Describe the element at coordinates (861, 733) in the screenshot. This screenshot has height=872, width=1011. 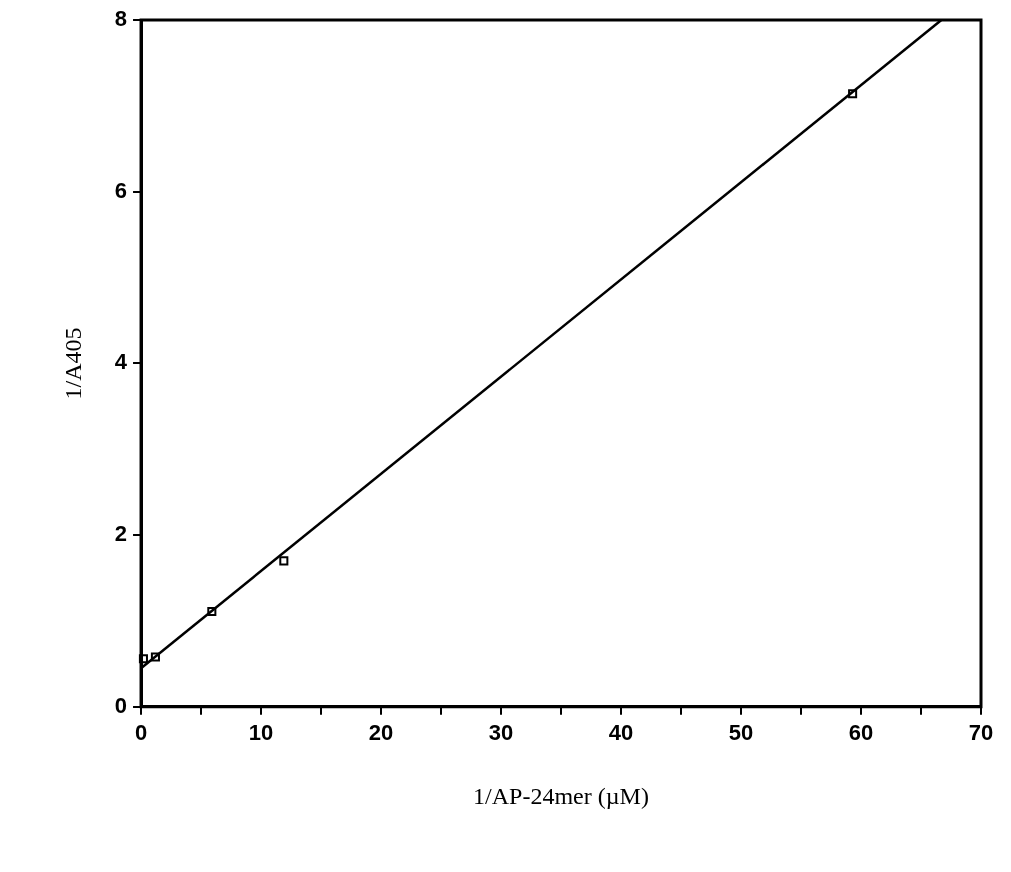
I see `x-tick-label: 60` at that location.